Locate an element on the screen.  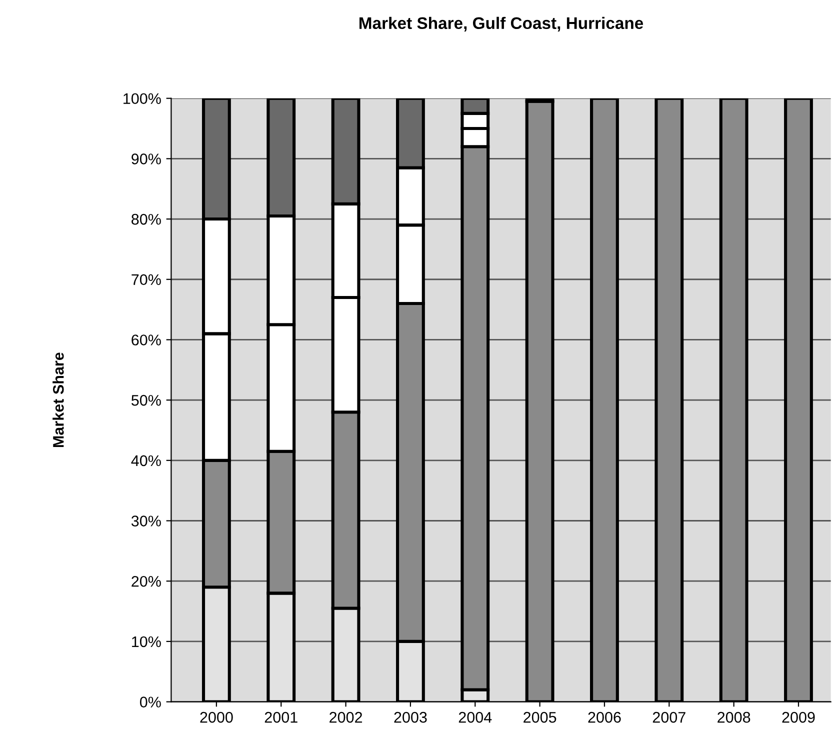
y-tick-label: 60% is located at coordinates (146, 340).